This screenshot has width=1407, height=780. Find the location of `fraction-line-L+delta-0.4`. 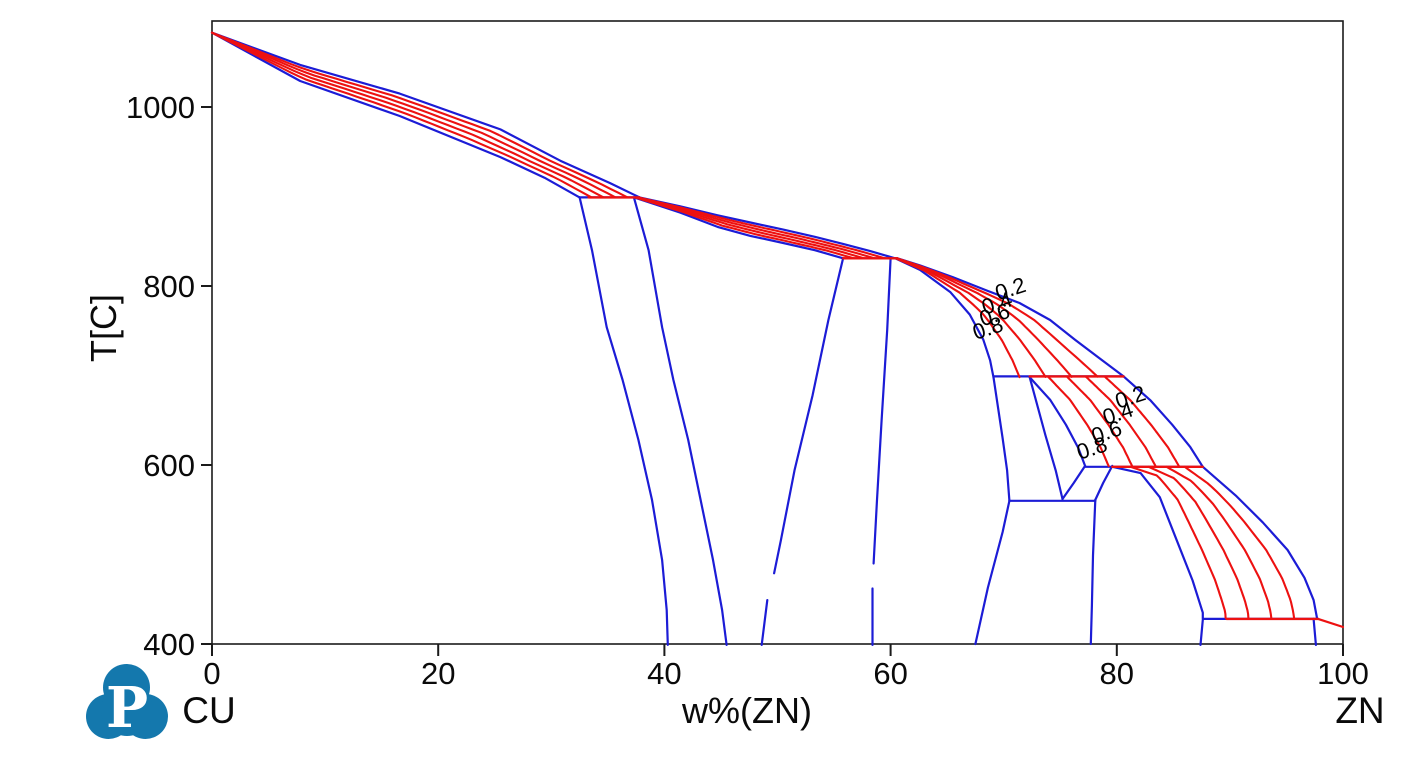

fraction-line-L+delta-0.4 is located at coordinates (1120, 421).